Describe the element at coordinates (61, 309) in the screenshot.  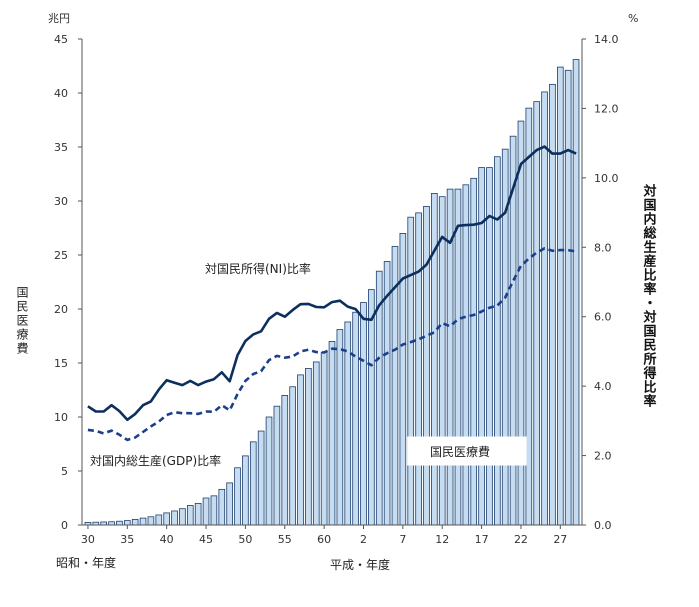
I see `y-left-tick-label: 20` at that location.